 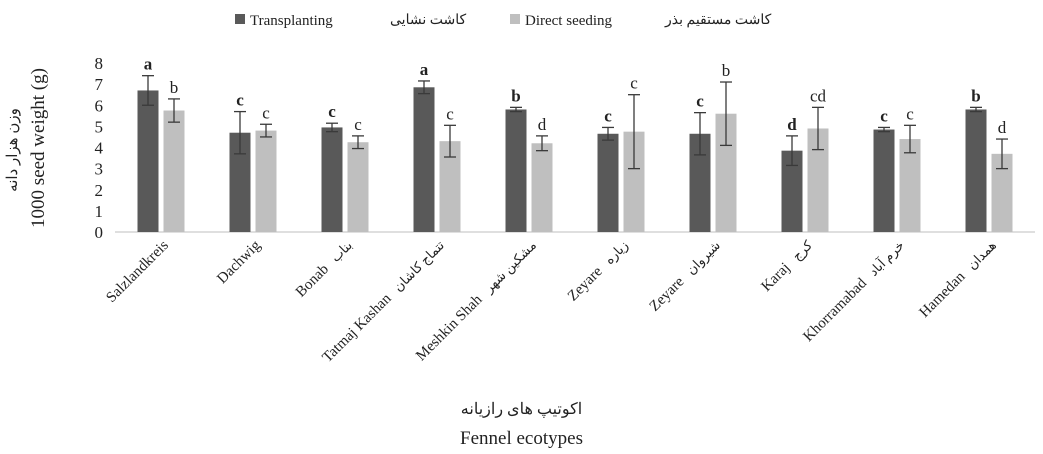 I want to click on x-tick-label-en: Dachwig, so click(x=239, y=262).